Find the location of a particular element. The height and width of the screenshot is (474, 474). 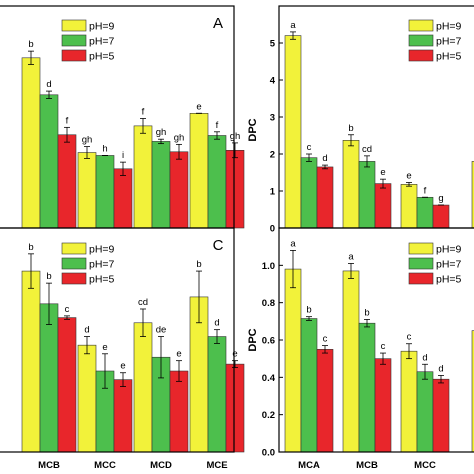

category-label: MCA is located at coordinates (309, 465).